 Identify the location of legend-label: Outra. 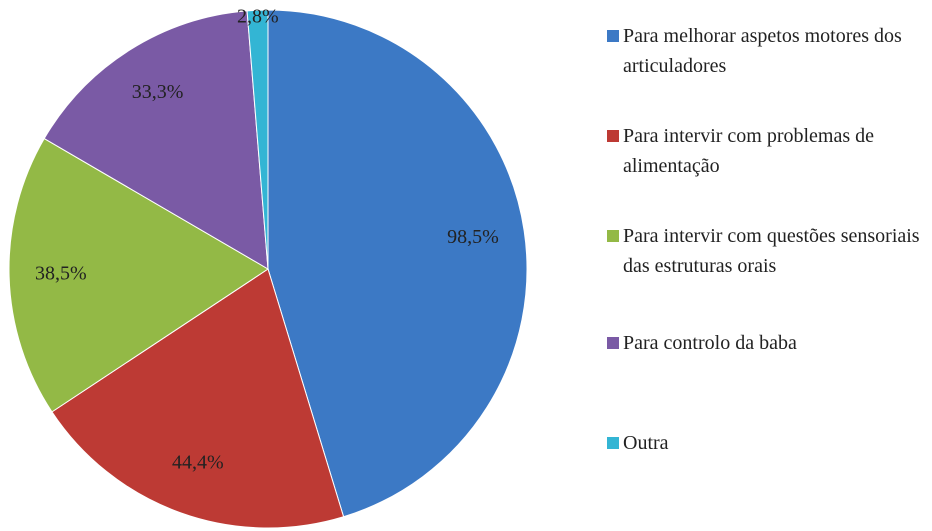
(646, 443).